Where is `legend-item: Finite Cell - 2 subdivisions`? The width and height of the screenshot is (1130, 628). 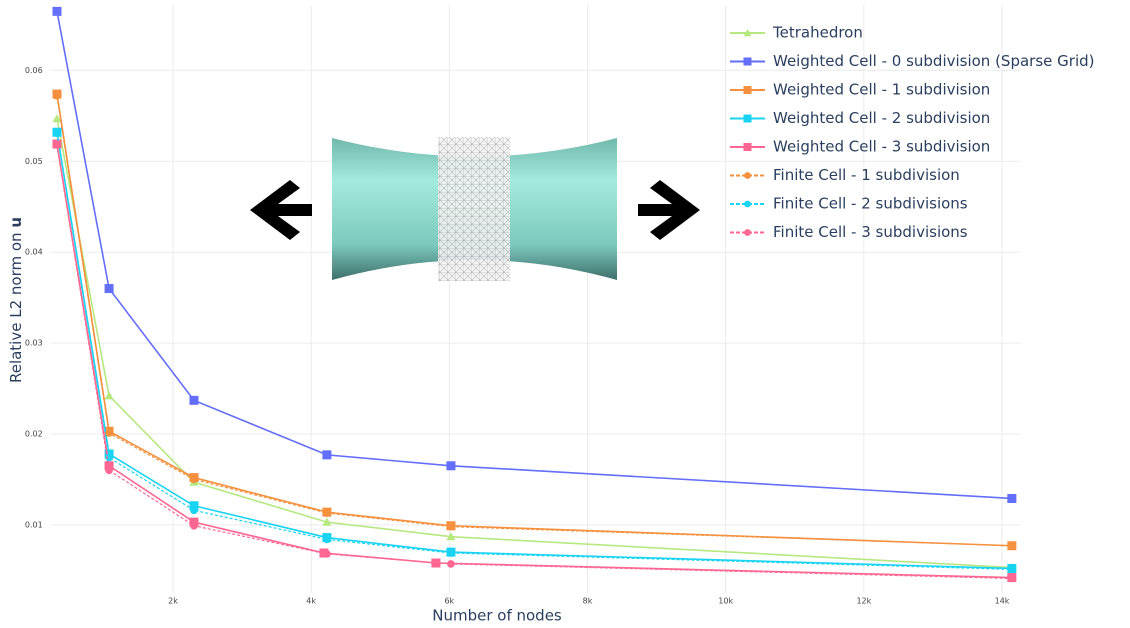
legend-item: Finite Cell - 2 subdivisions is located at coordinates (849, 204).